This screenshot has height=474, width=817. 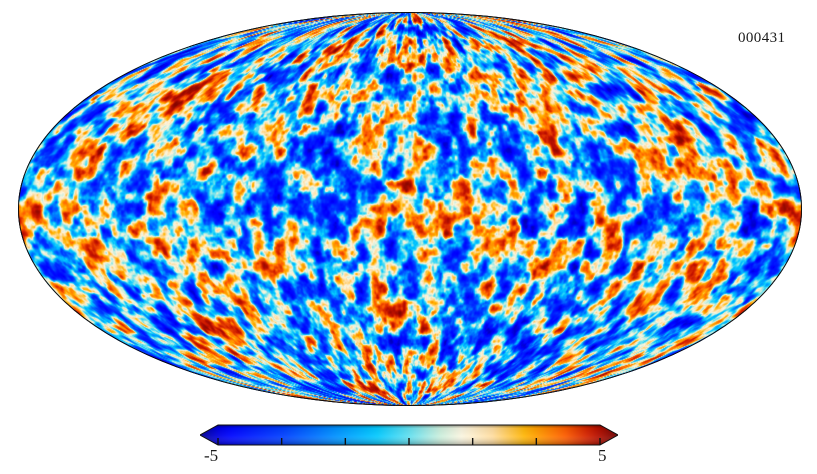 What do you see at coordinates (211, 455) in the screenshot?
I see `colorbar-min-label: -5` at bounding box center [211, 455].